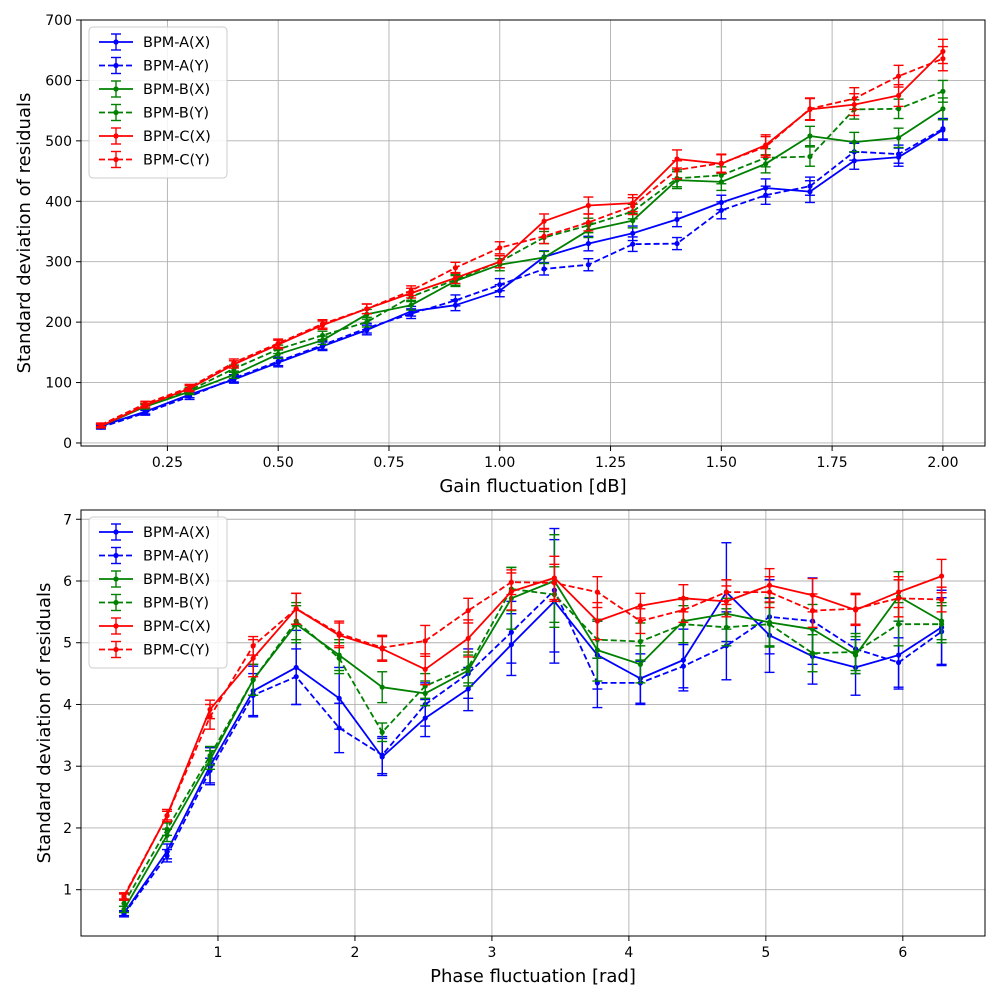 This screenshot has height=1000, width=1000. Describe the element at coordinates (24, 233) in the screenshot. I see `chart-0-yaxis-label: Standard deviation of residuals` at that location.